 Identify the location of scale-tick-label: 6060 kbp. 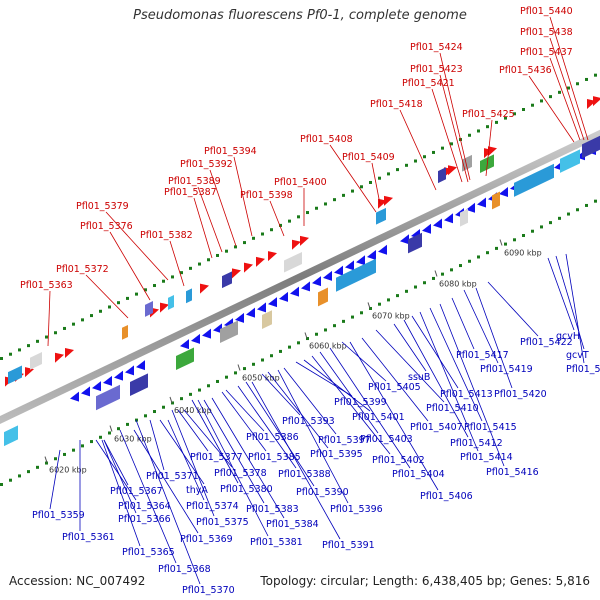
(328, 346).